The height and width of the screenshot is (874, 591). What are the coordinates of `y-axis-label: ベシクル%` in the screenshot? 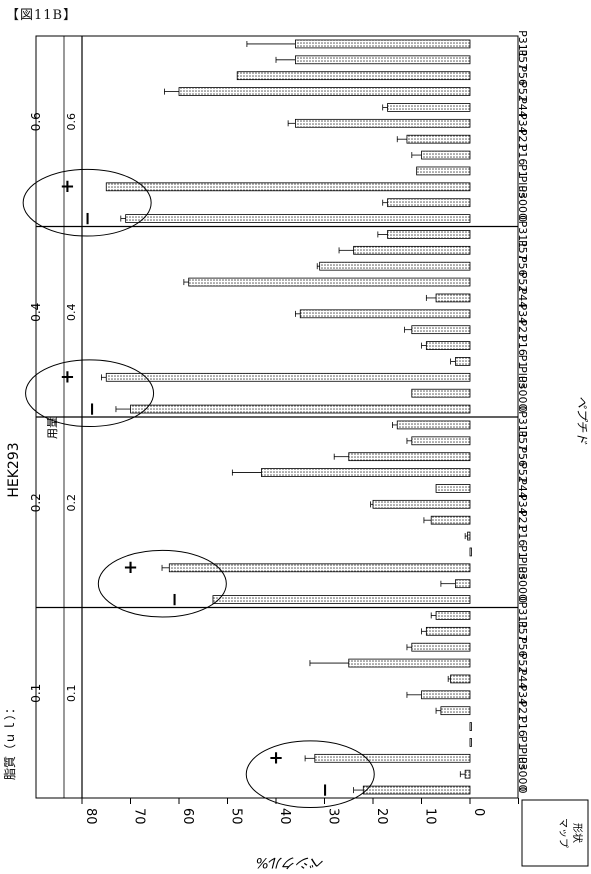 It's located at (290, 862).